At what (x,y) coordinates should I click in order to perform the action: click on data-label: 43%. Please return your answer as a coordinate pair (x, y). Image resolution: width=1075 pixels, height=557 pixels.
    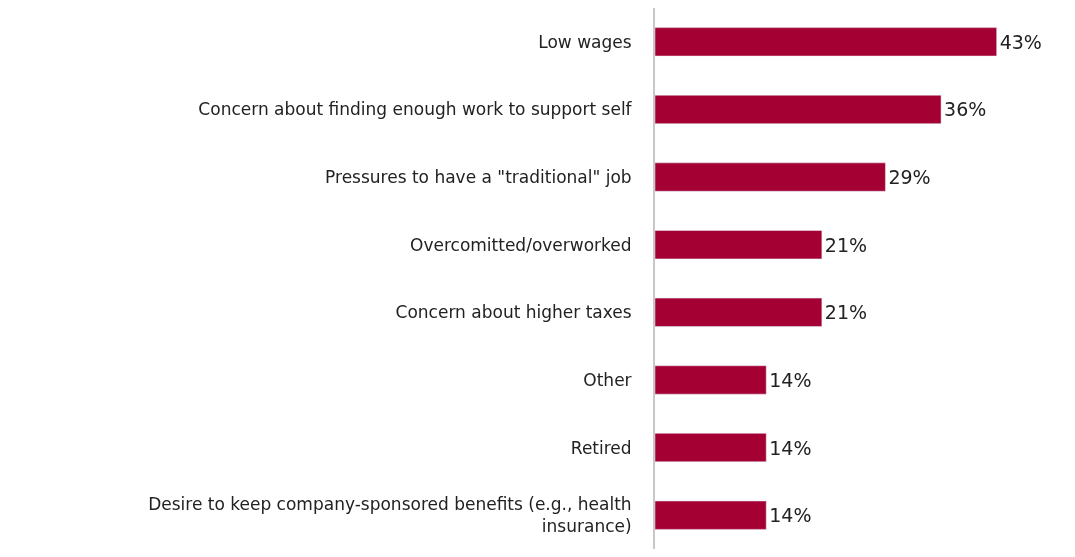
    Looking at the image, I should click on (1020, 41).